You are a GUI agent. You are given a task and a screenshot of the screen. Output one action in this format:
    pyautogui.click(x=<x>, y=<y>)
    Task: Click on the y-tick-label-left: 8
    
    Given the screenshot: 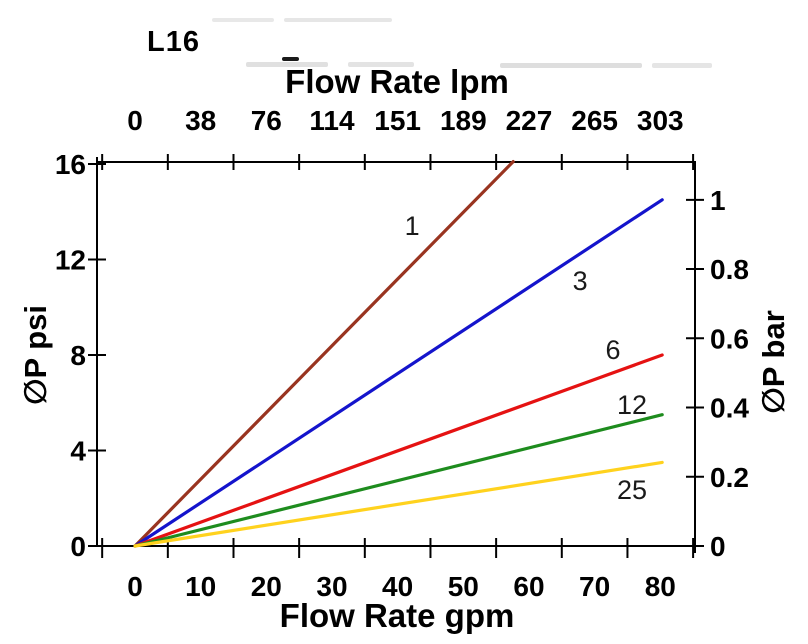 What is the action you would take?
    pyautogui.click(x=78, y=355)
    